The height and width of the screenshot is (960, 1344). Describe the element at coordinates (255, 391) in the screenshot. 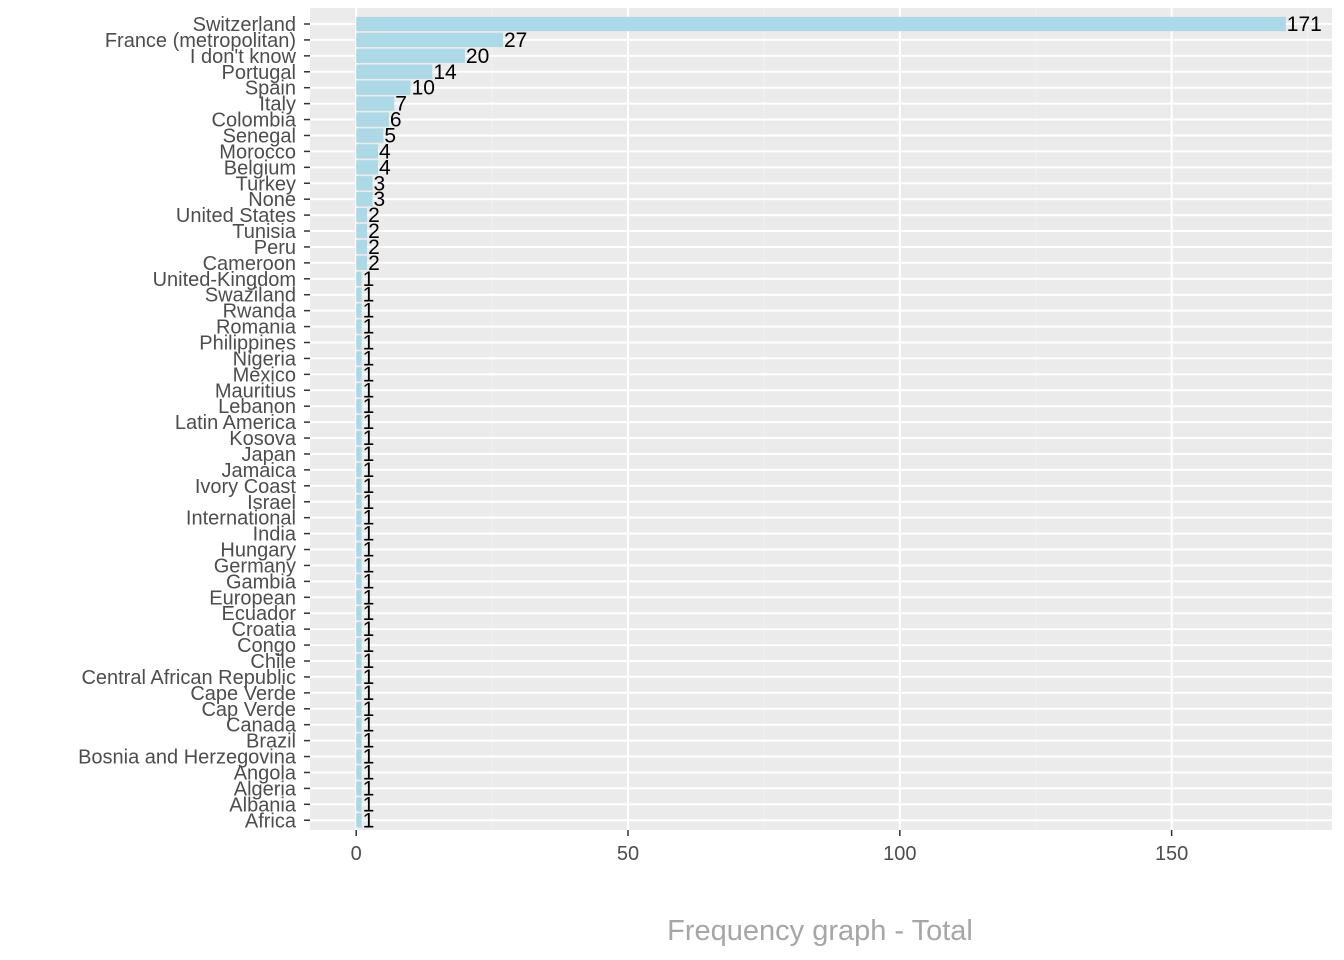

I see `category-label: Mauritius` at that location.